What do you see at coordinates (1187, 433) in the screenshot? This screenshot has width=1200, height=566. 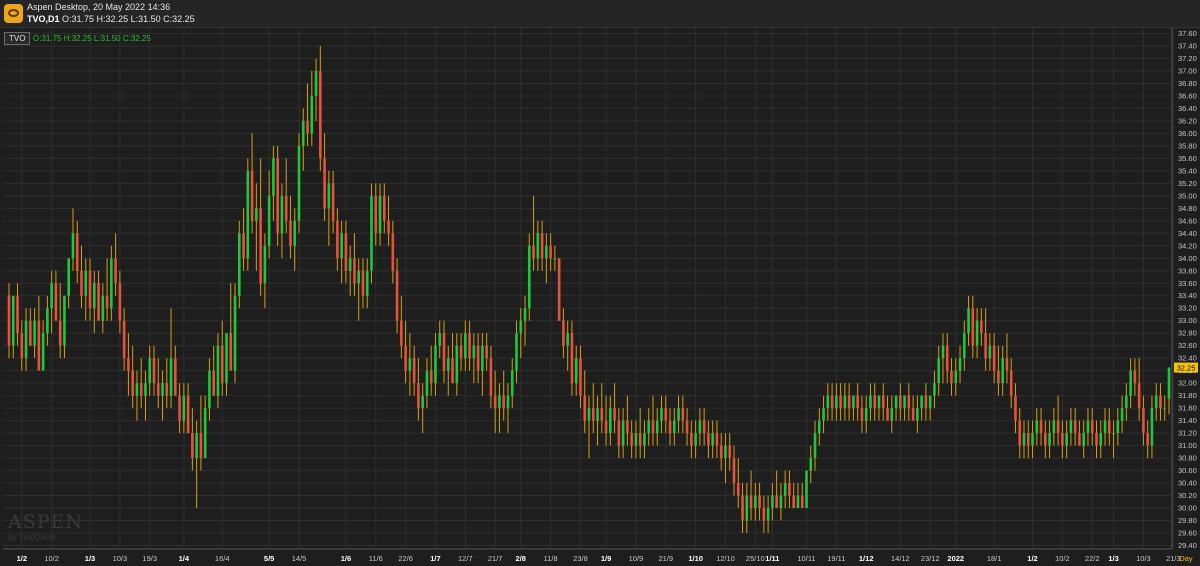 I see `y-tick-label: 31.20` at bounding box center [1187, 433].